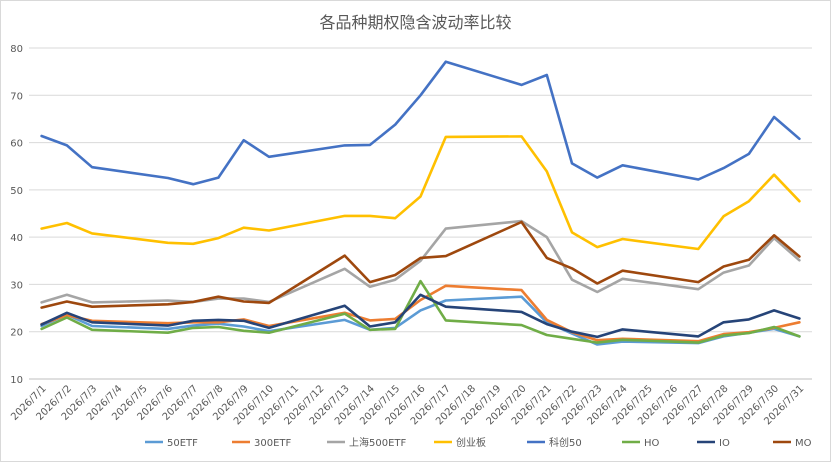 Image resolution: width=831 pixels, height=462 pixels. I want to click on y-tick-label: 40, so click(16, 238).